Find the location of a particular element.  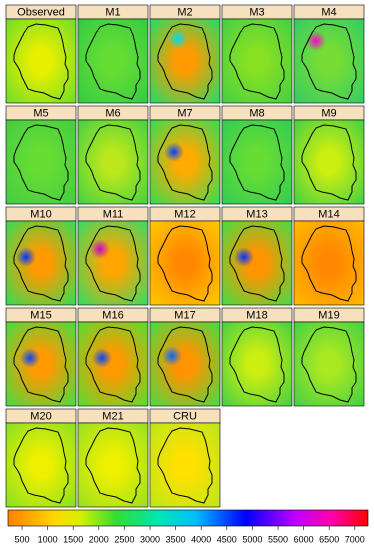

panel-title: CRU is located at coordinates (185, 416).